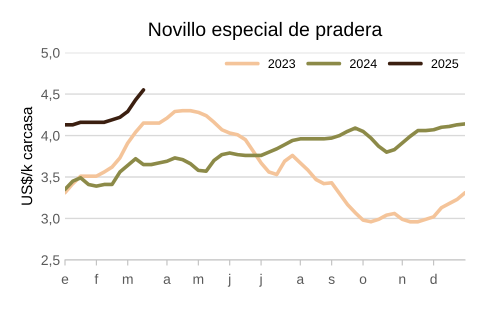 Image resolution: width=500 pixels, height=329 pixels. Describe the element at coordinates (50, 95) in the screenshot. I see `y-tick-label: 4,5` at that location.